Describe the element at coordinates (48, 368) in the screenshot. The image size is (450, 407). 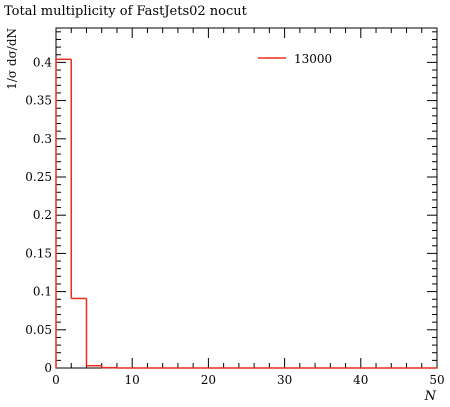
I see `y-tick-label: 0` at that location.